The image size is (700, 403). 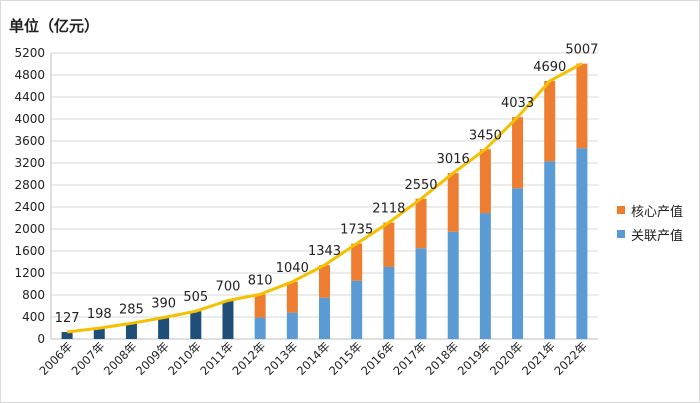 What do you see at coordinates (120, 358) in the screenshot?
I see `x-tick-label: 2008年` at bounding box center [120, 358].